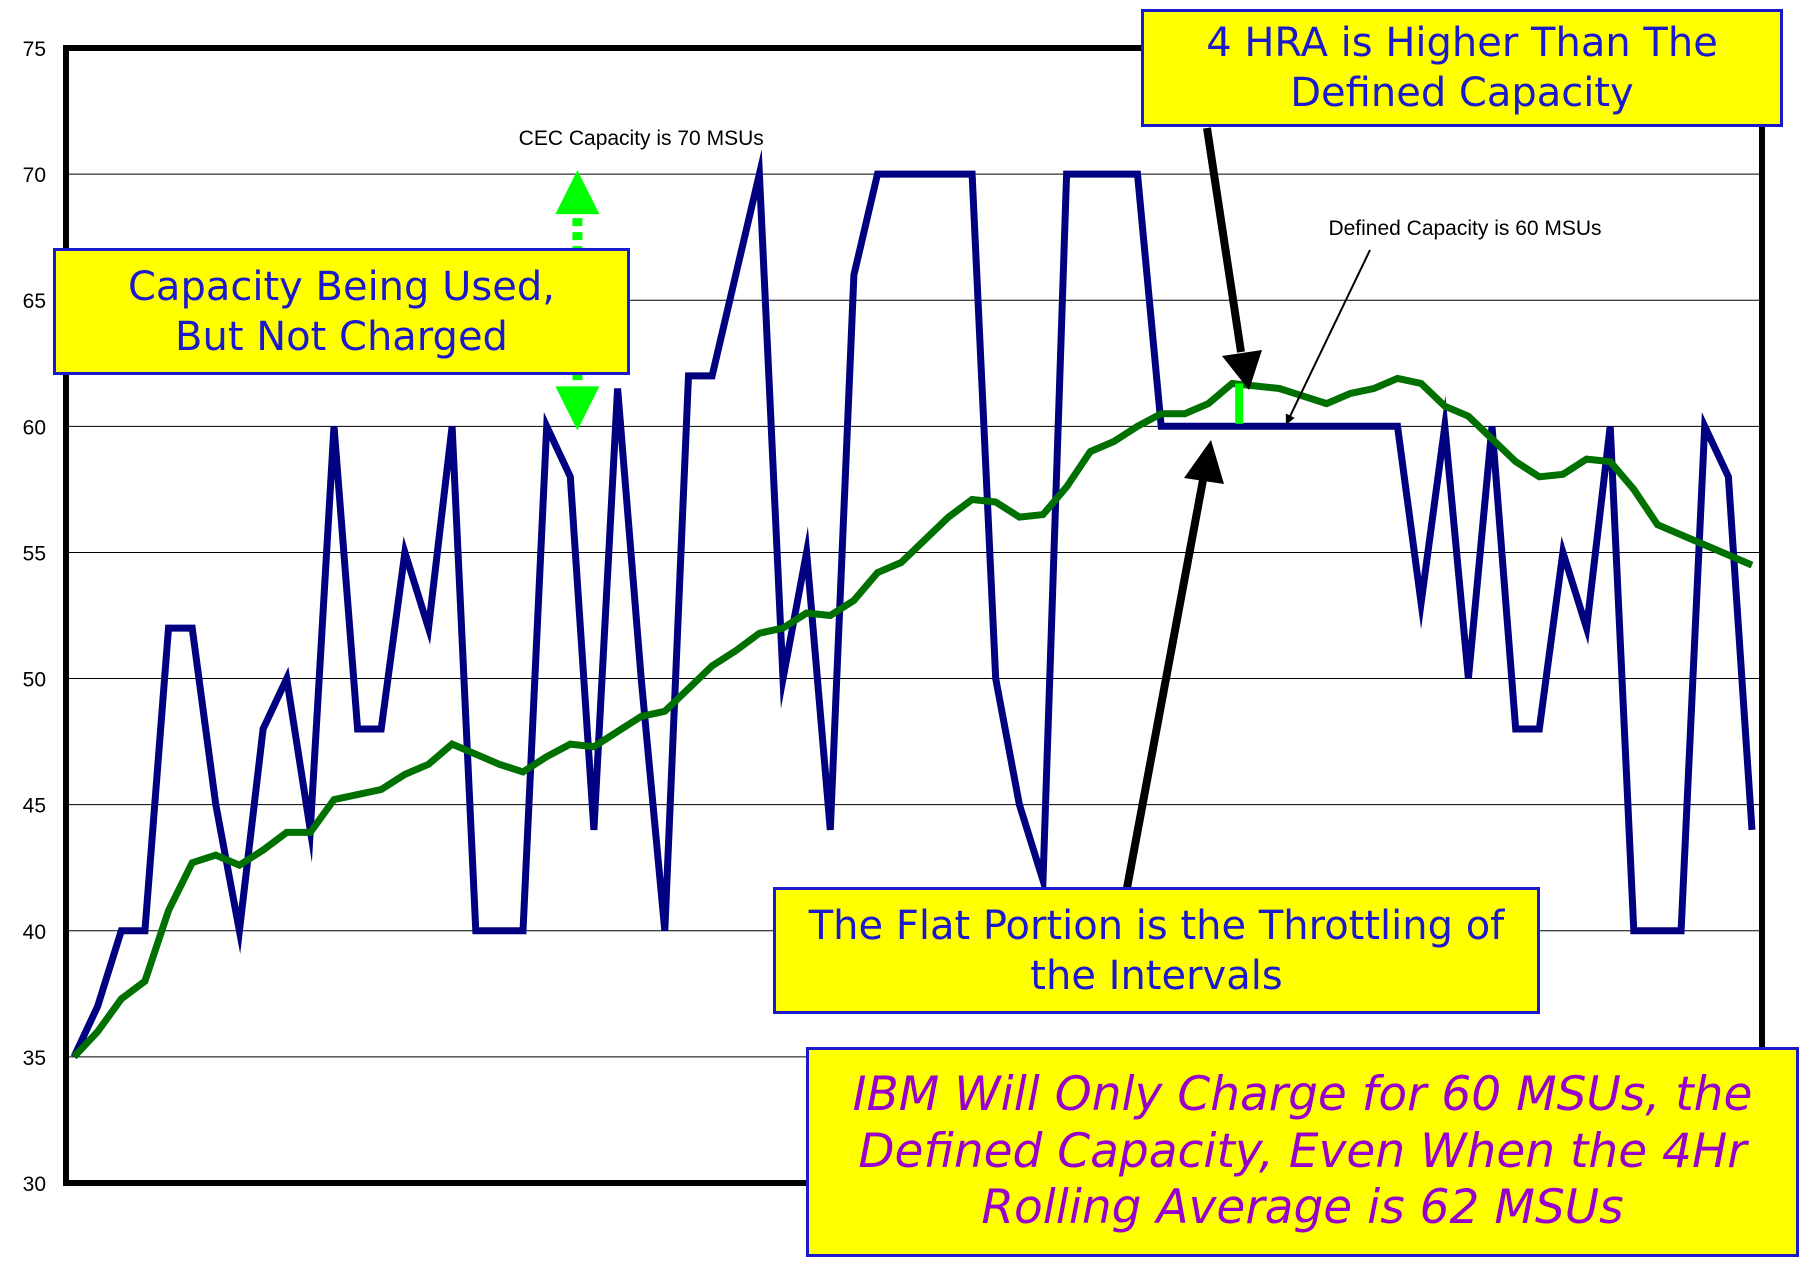  Describe the element at coordinates (34, 932) in the screenshot. I see `y-tick-label: 40` at that location.